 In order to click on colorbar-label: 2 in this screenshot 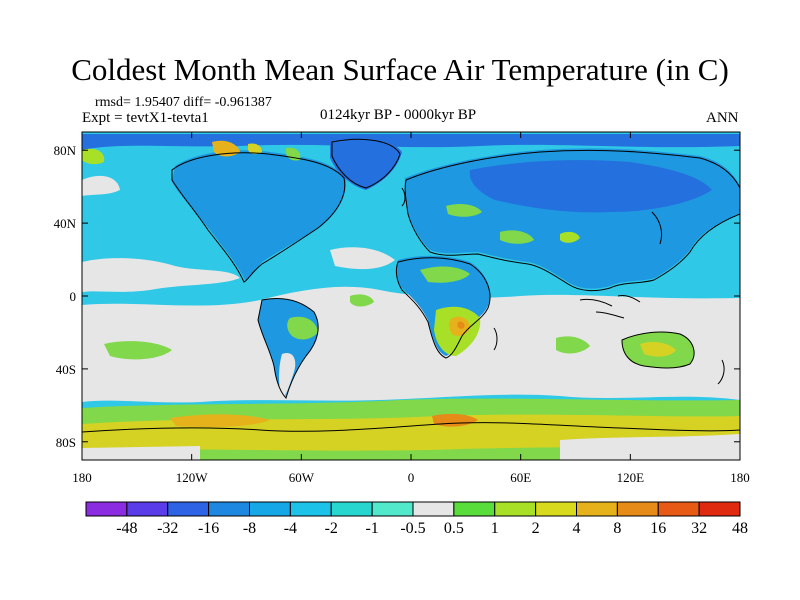, I will do `click(536, 528)`.